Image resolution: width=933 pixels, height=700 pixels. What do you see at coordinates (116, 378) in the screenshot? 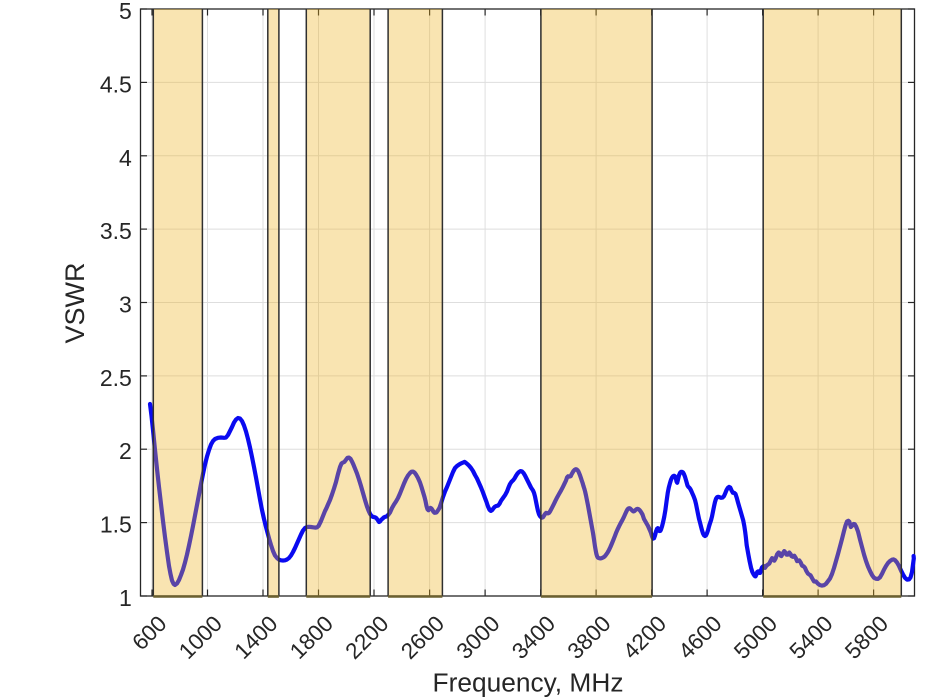
I see `svg-text: 2.5` at bounding box center [116, 378].